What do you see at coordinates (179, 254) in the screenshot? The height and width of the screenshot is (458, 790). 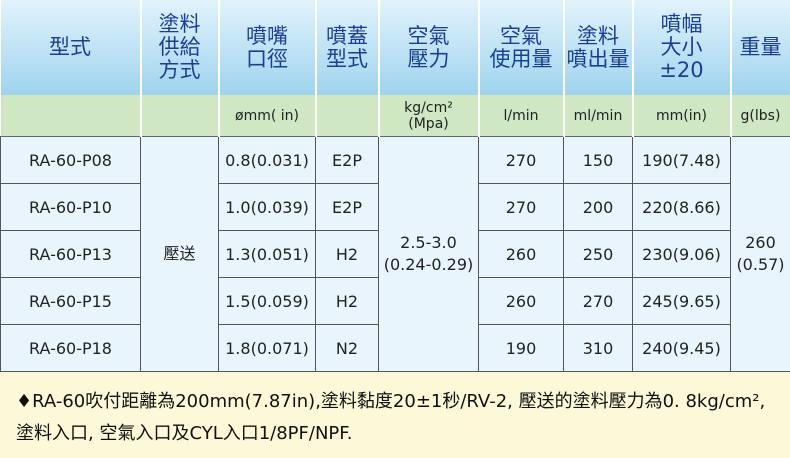 I see `merged-cell: 壓送` at bounding box center [179, 254].